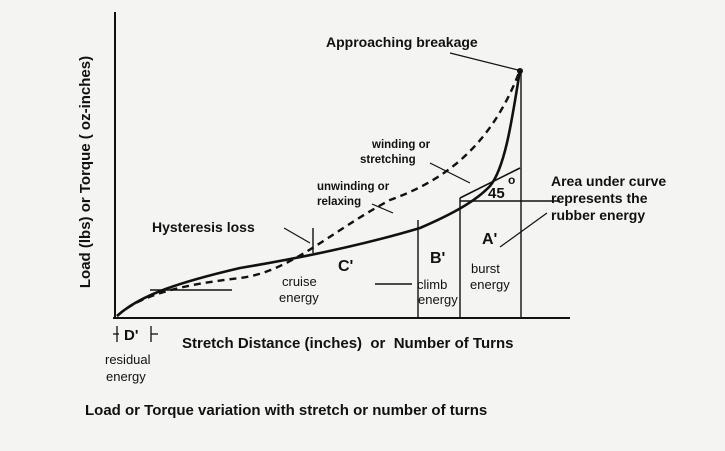  I want to click on area-pointer, so click(523, 230).